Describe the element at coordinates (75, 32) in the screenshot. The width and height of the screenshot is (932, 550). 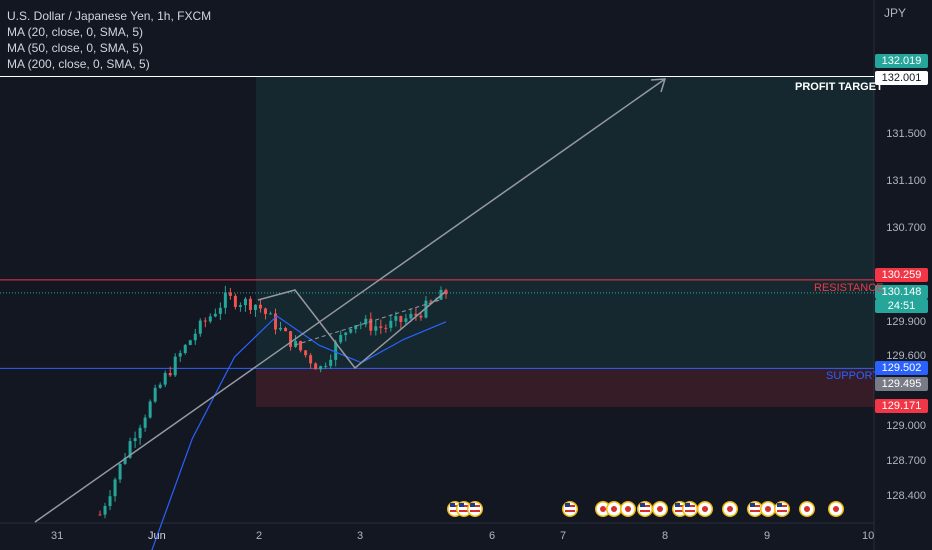
I see `ma20-legend: MA (20, close, 0, SMA, 5)` at that location.